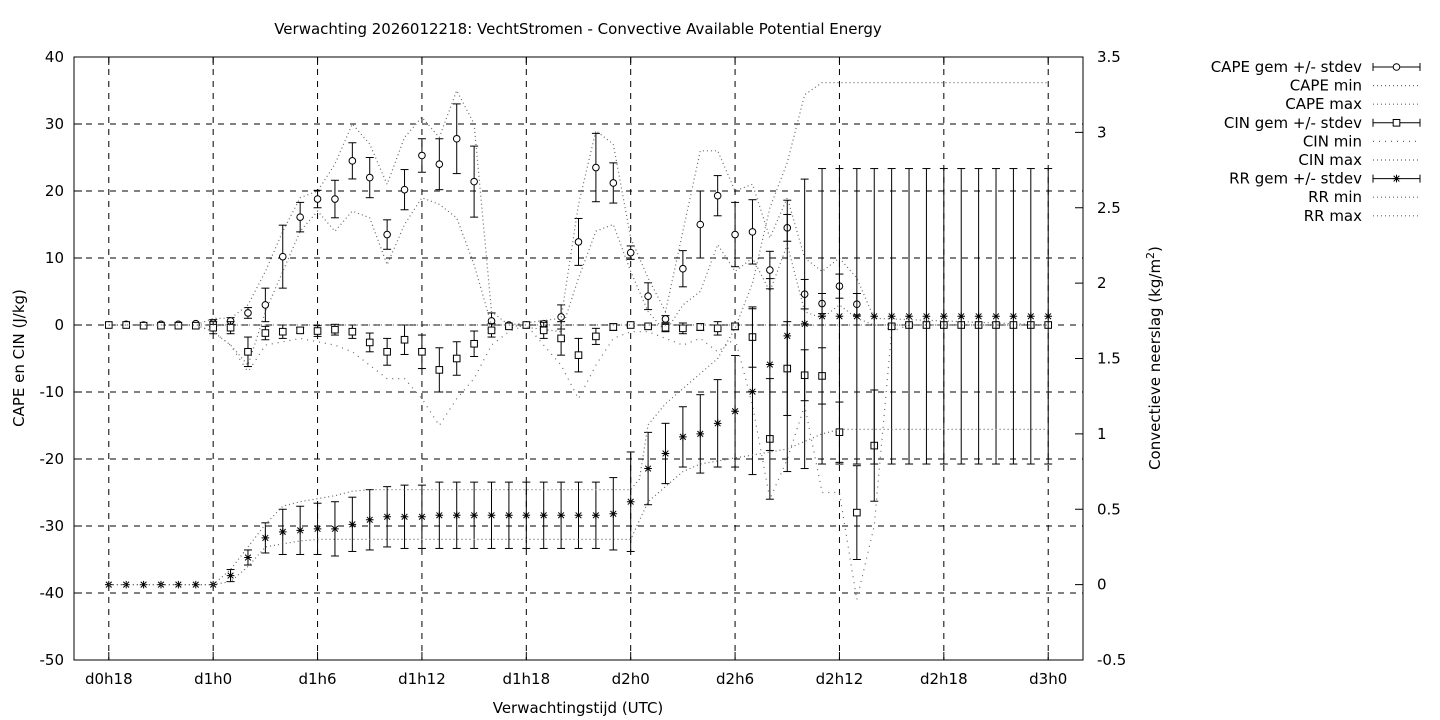 The image size is (1440, 720). What do you see at coordinates (1359, 160) in the screenshot?
I see `legend-entry: CIN max` at bounding box center [1359, 160].